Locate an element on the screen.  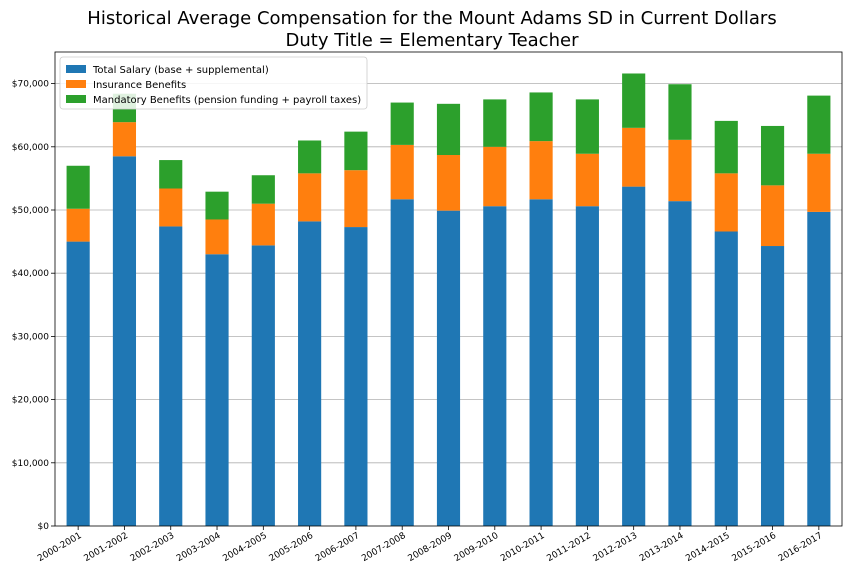
y-tick-label: $60,000 is located at coordinates (30, 148).